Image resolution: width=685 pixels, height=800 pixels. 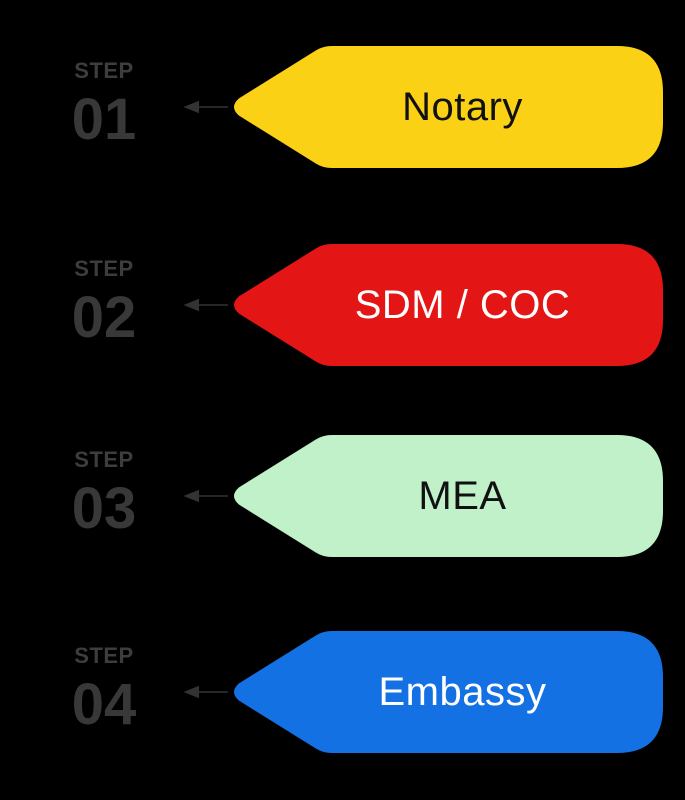 I want to click on step-title: Embassy, so click(x=462, y=691).